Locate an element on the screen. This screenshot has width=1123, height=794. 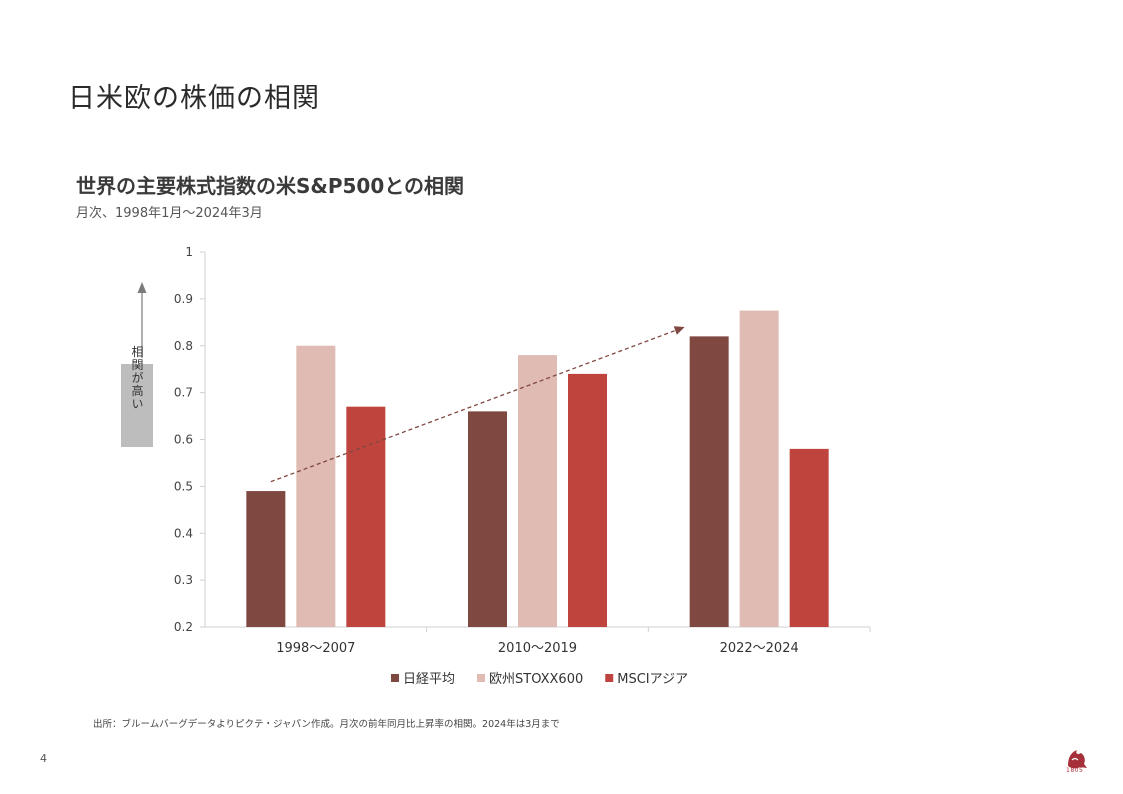
y-tick-label: 0.2 is located at coordinates (183, 627).